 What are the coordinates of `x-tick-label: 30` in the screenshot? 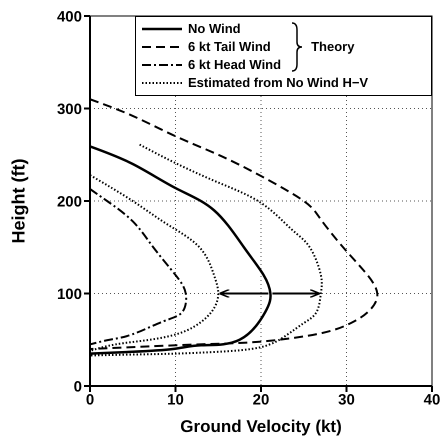 It's located at (346, 400).